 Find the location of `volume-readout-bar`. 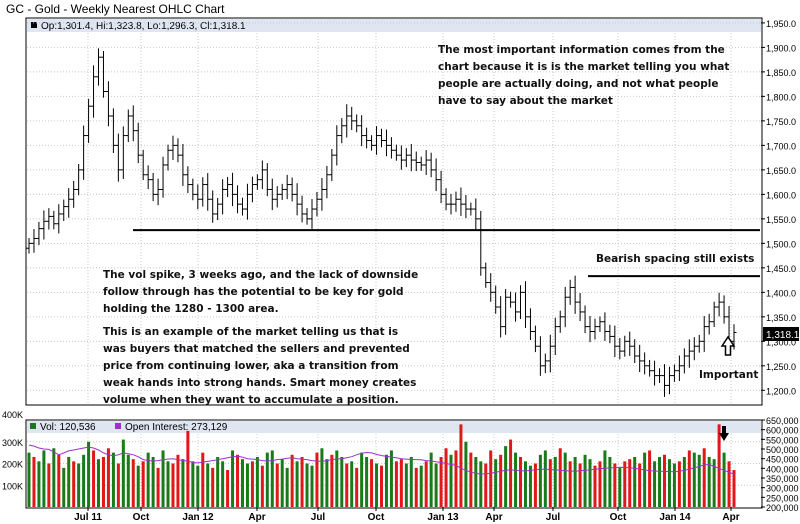

volume-readout-bar is located at coordinates (394, 427).